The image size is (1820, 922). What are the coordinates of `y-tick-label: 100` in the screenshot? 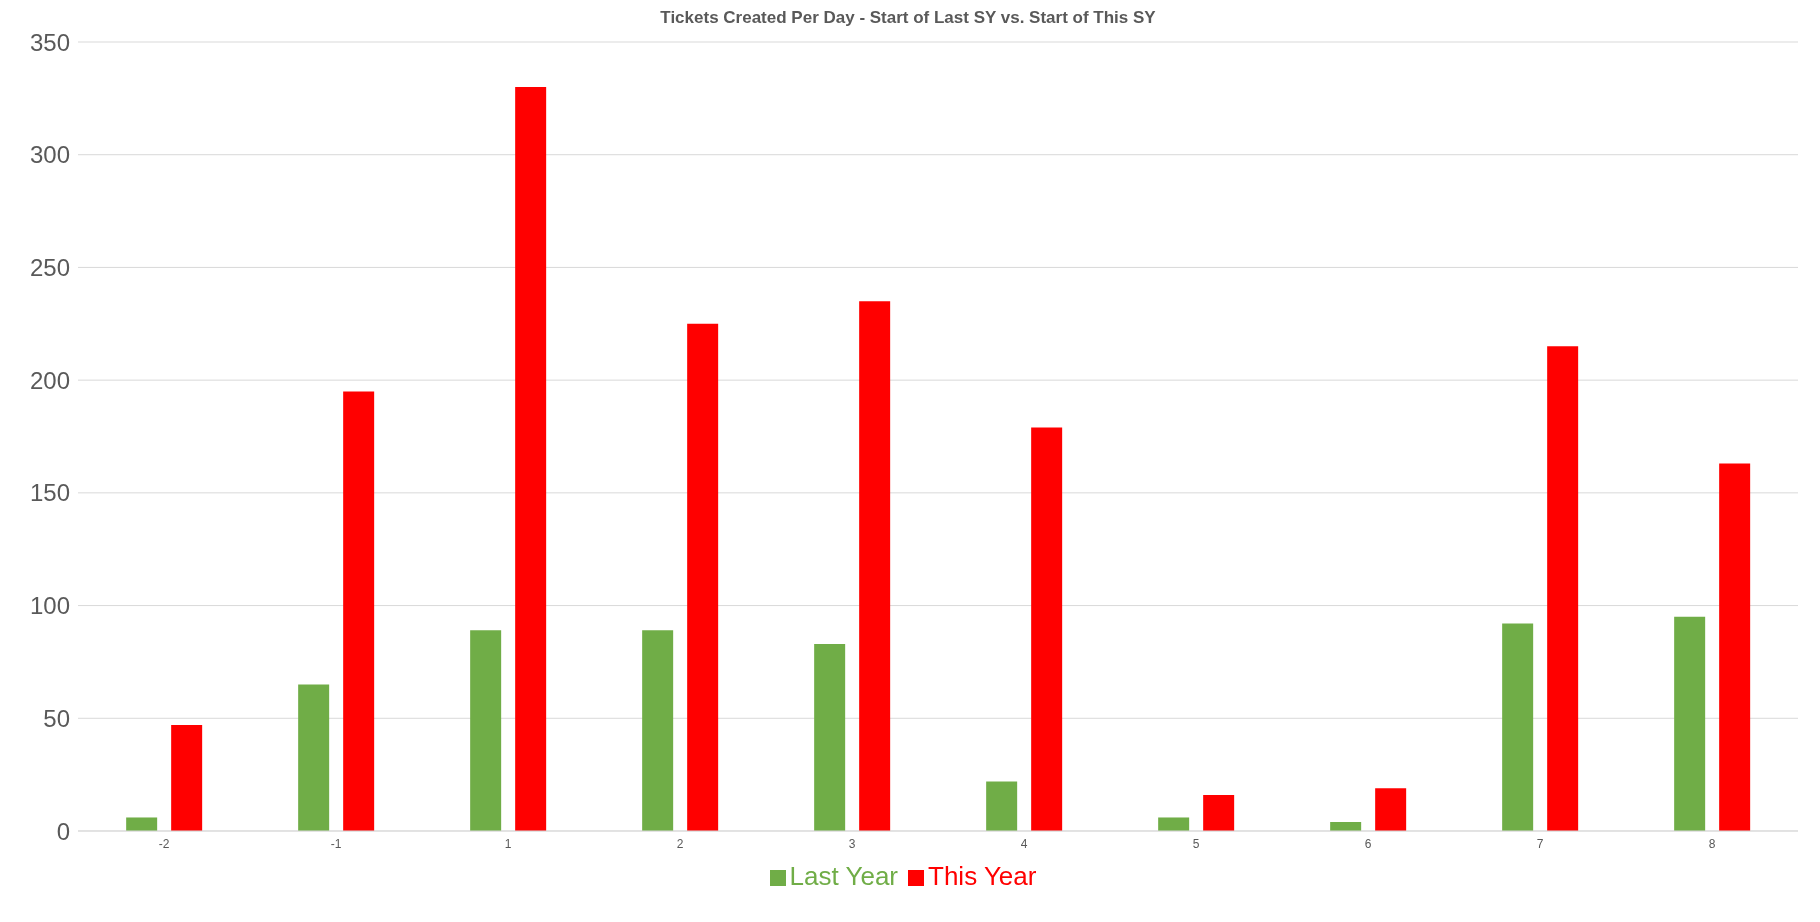 It's located at (49, 606).